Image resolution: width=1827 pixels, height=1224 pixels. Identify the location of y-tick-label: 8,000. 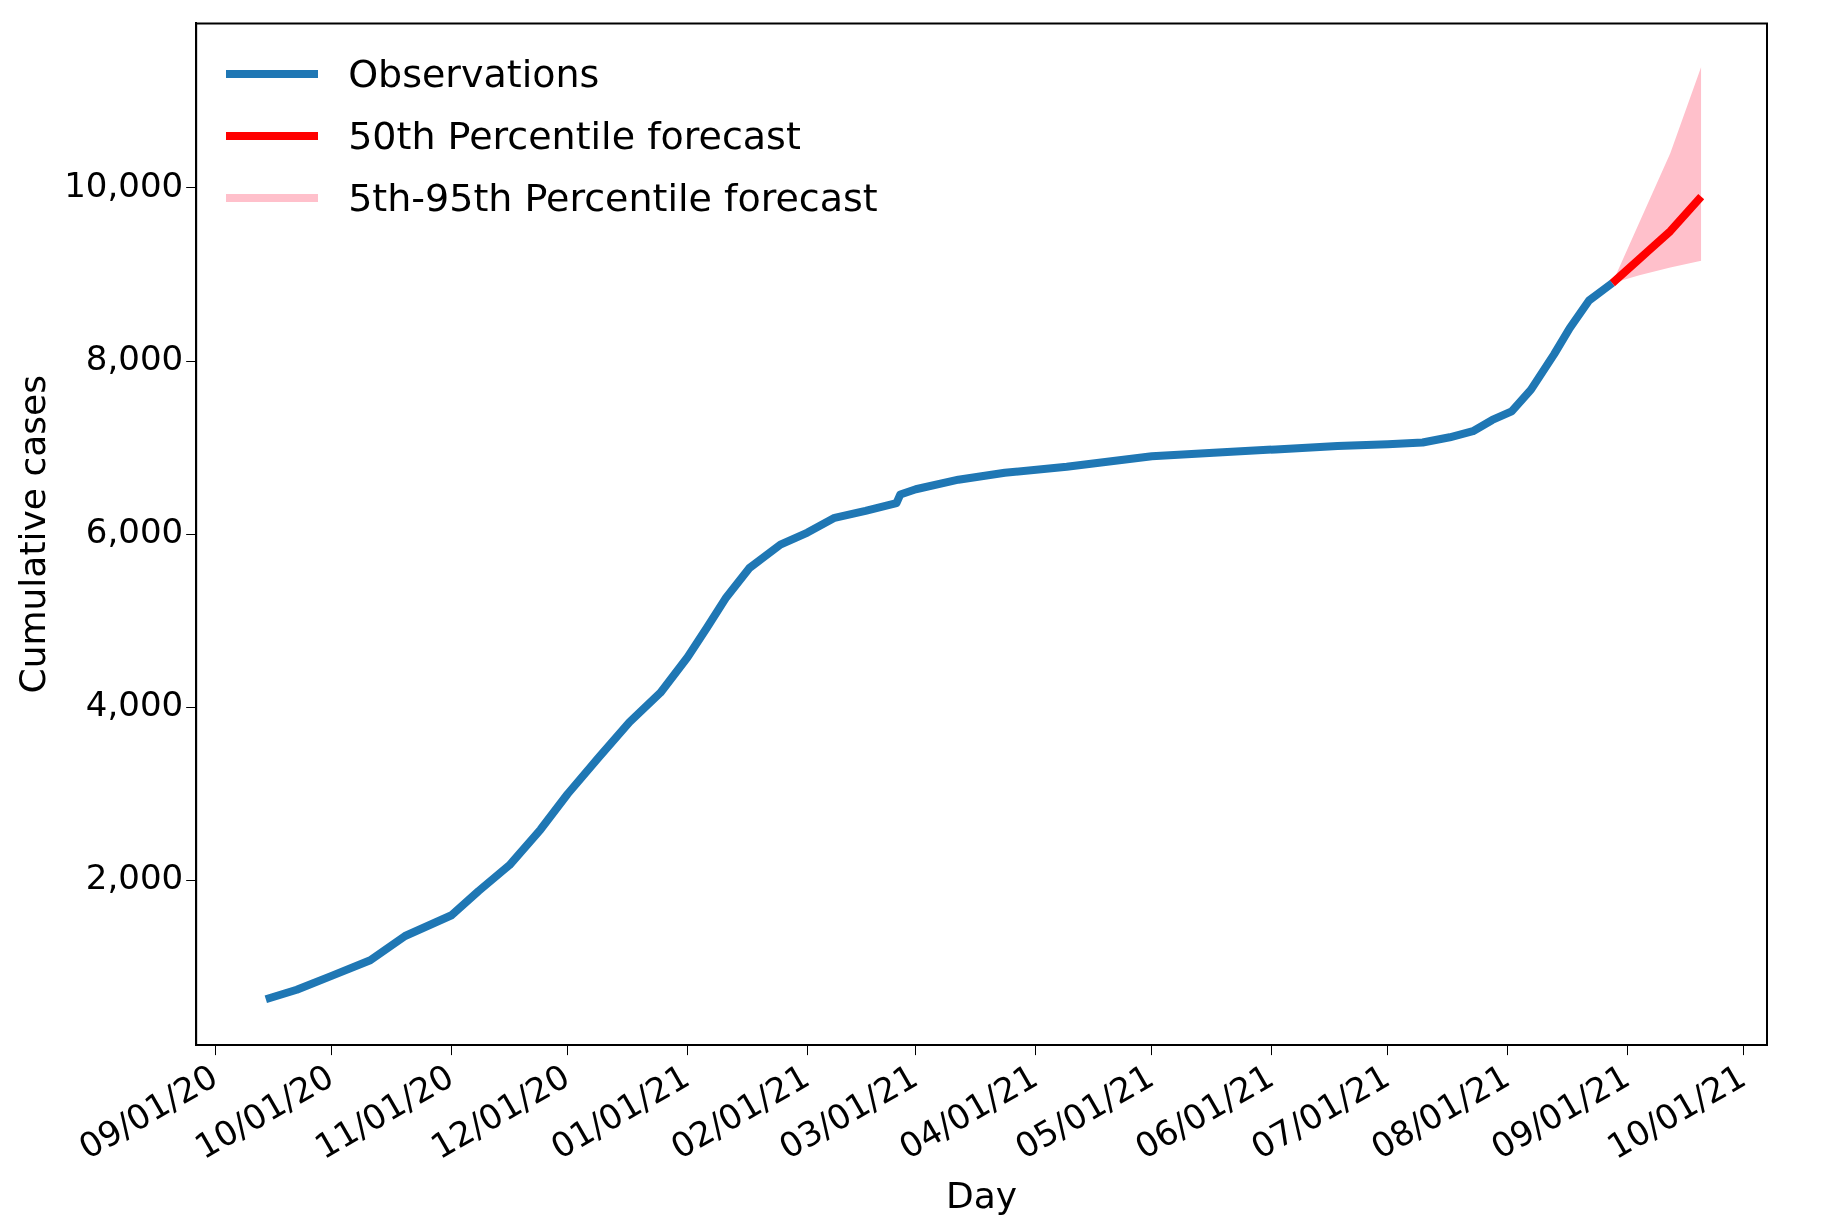
(134, 357).